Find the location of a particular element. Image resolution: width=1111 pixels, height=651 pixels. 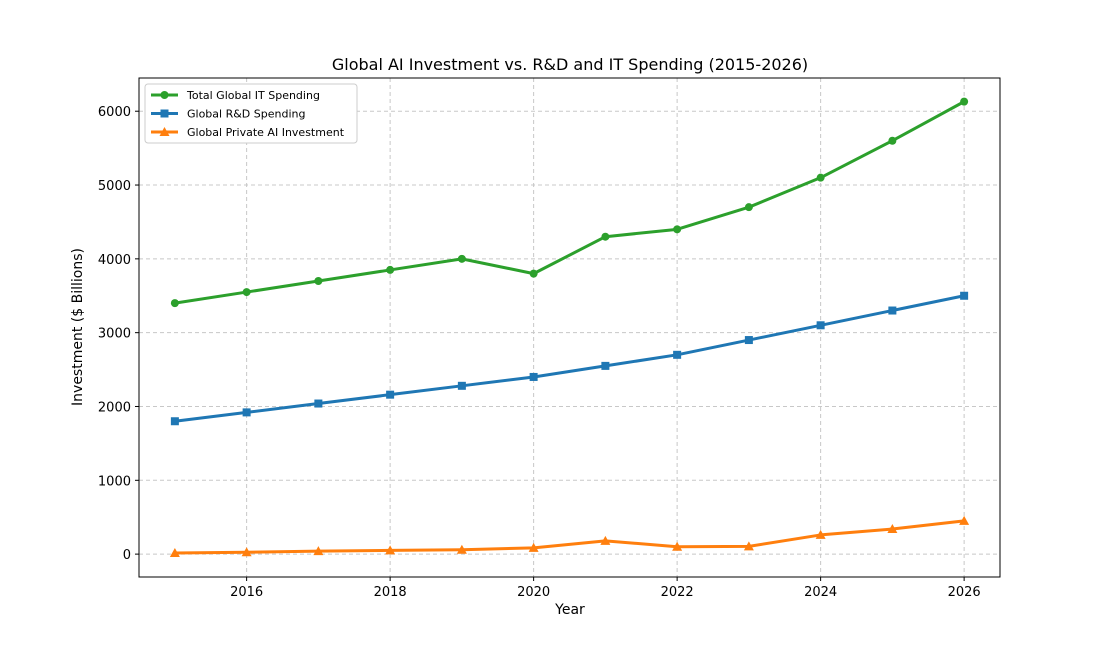

legend-label: Global Private AI Investment is located at coordinates (266, 132).